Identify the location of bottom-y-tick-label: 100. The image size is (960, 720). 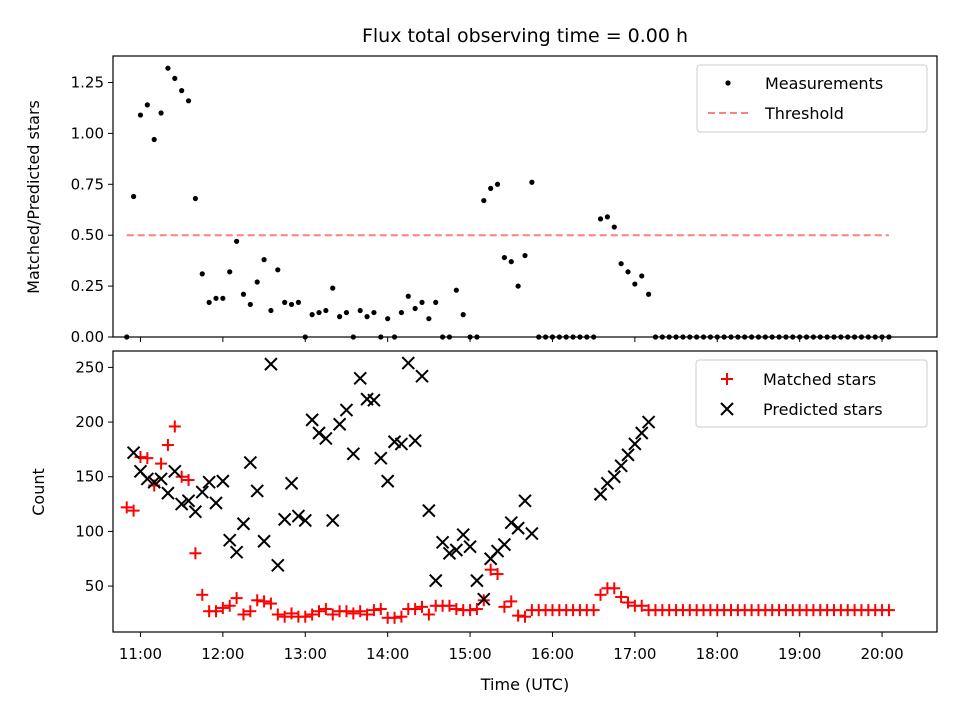
(89, 531).